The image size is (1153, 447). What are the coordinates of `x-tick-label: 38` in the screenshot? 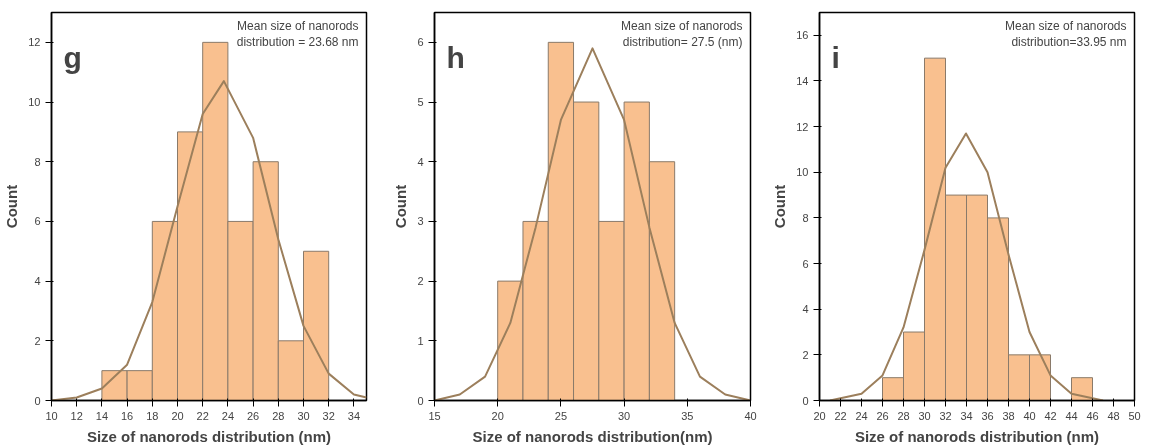 It's located at (1008, 415).